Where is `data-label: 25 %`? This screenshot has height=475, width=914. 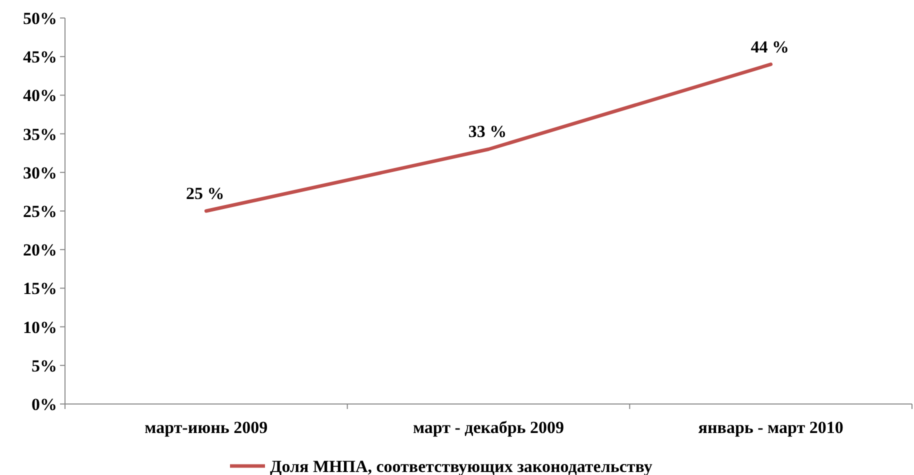 data-label: 25 % is located at coordinates (205, 193).